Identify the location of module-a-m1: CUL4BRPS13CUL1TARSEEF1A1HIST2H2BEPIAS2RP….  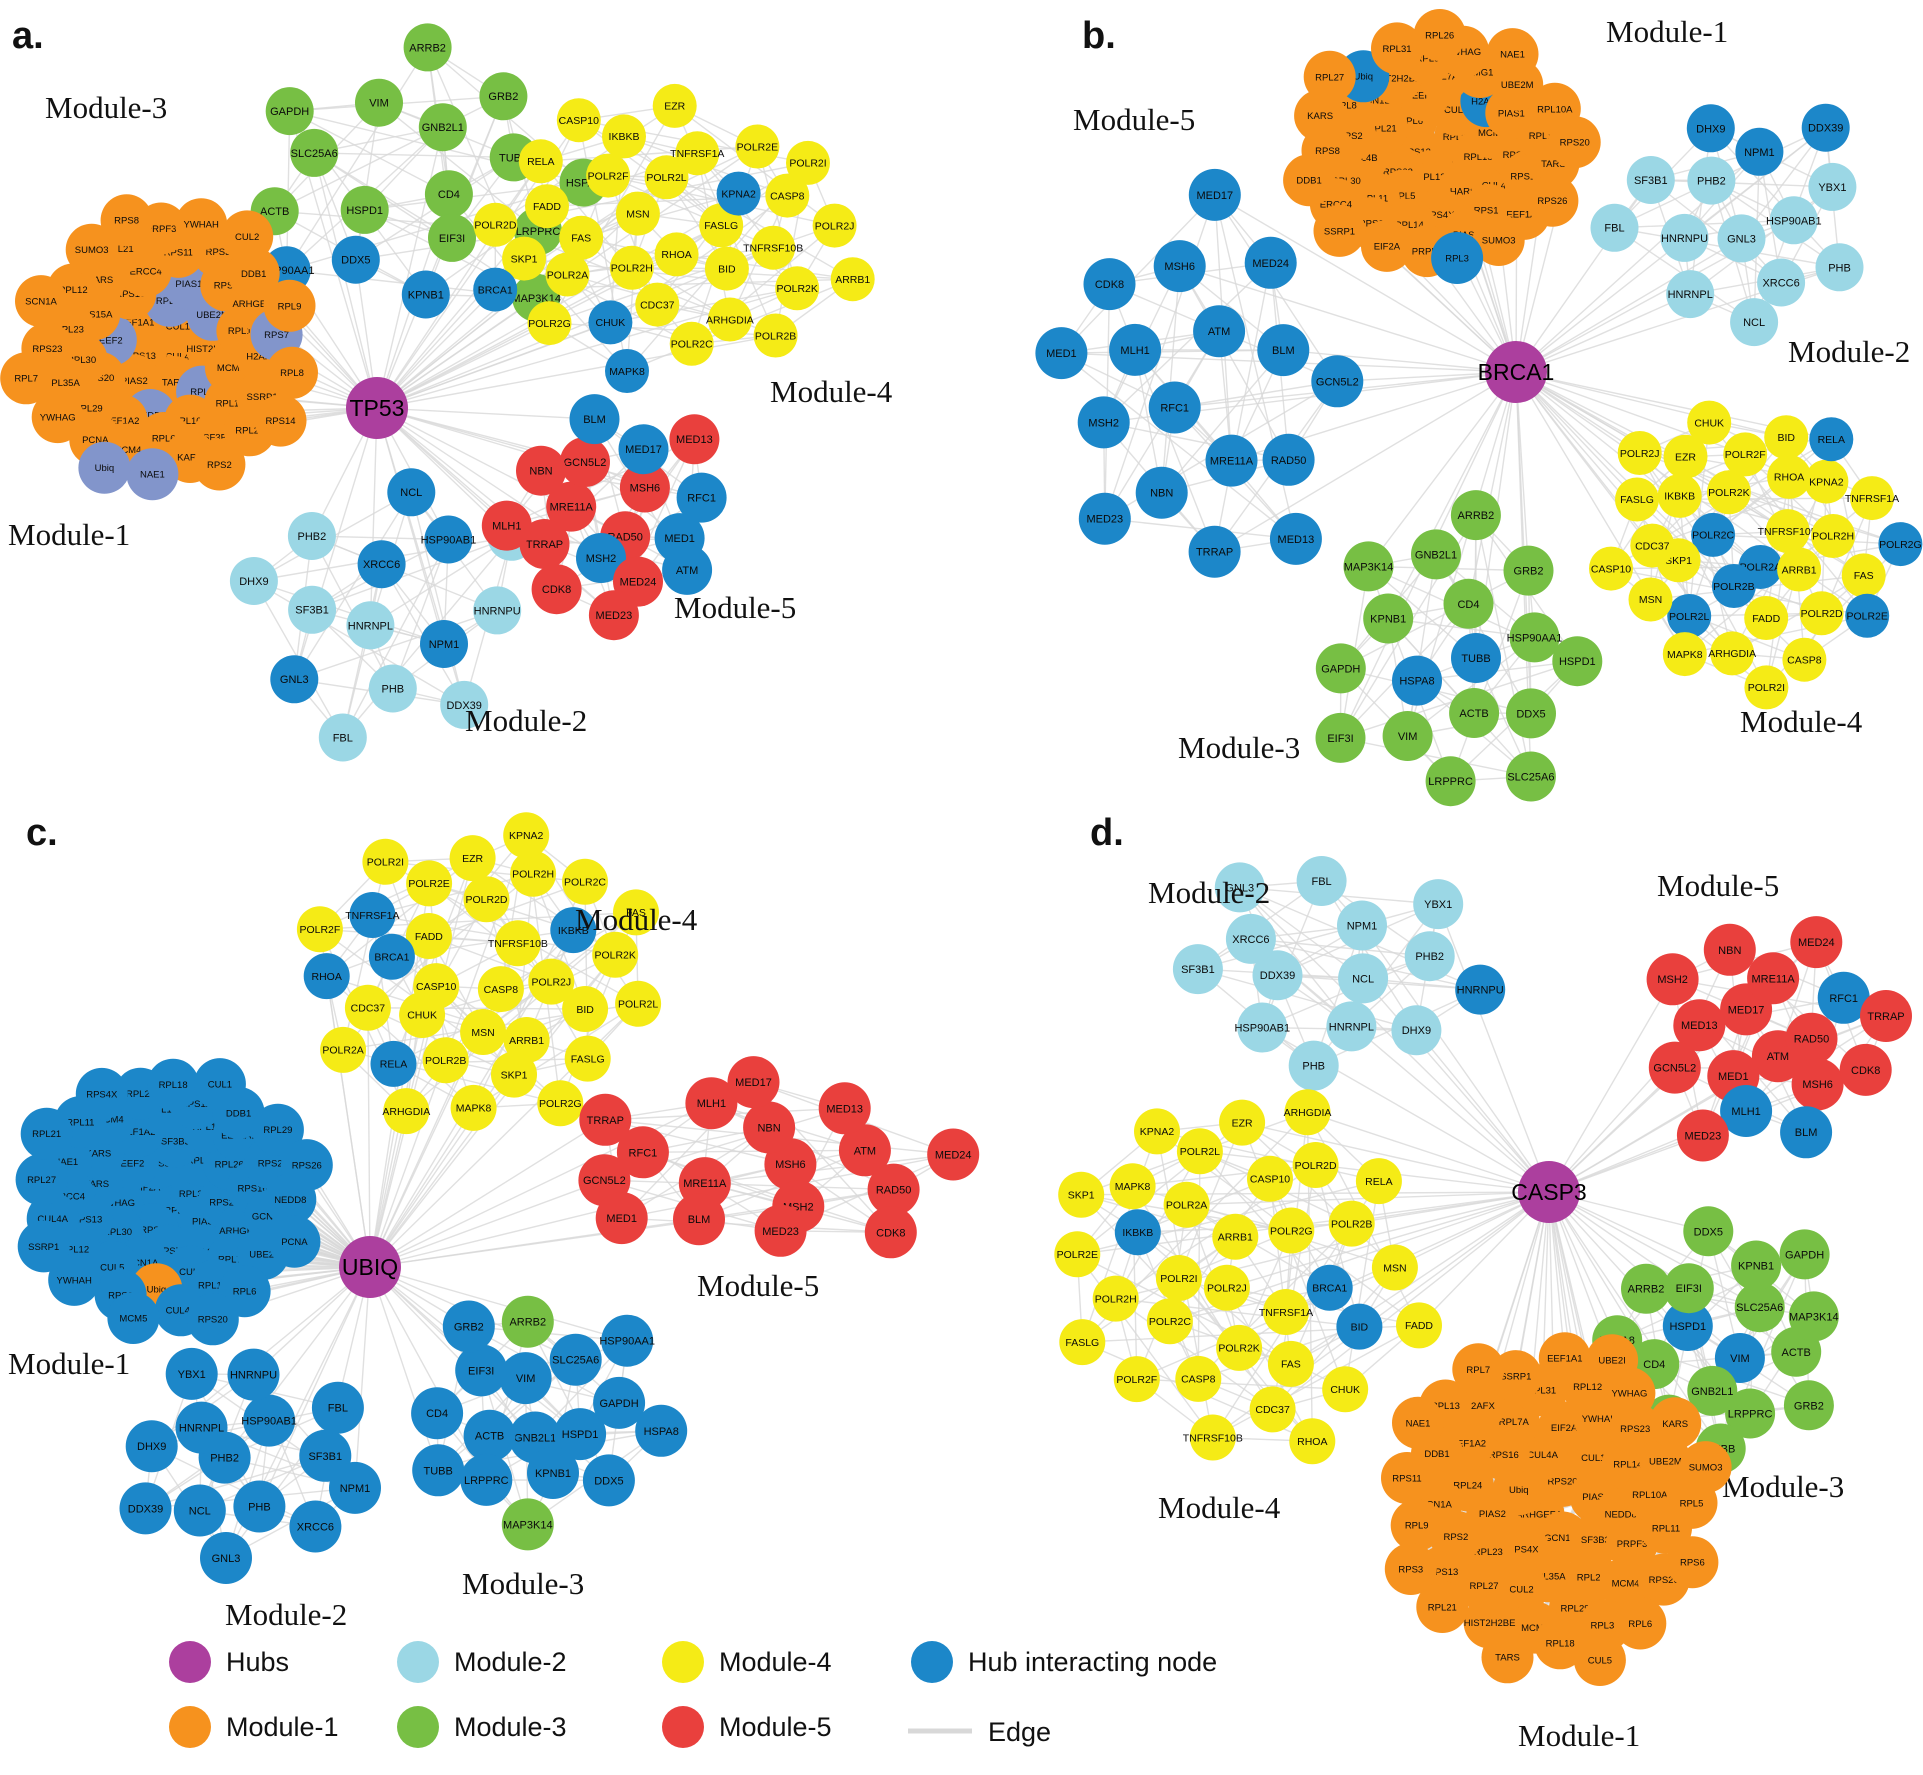
(159, 347).